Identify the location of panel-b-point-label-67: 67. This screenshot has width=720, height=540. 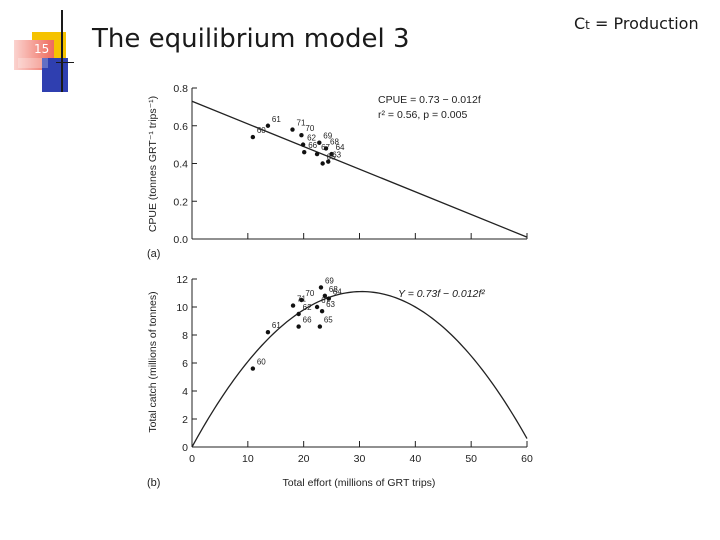
(325, 300).